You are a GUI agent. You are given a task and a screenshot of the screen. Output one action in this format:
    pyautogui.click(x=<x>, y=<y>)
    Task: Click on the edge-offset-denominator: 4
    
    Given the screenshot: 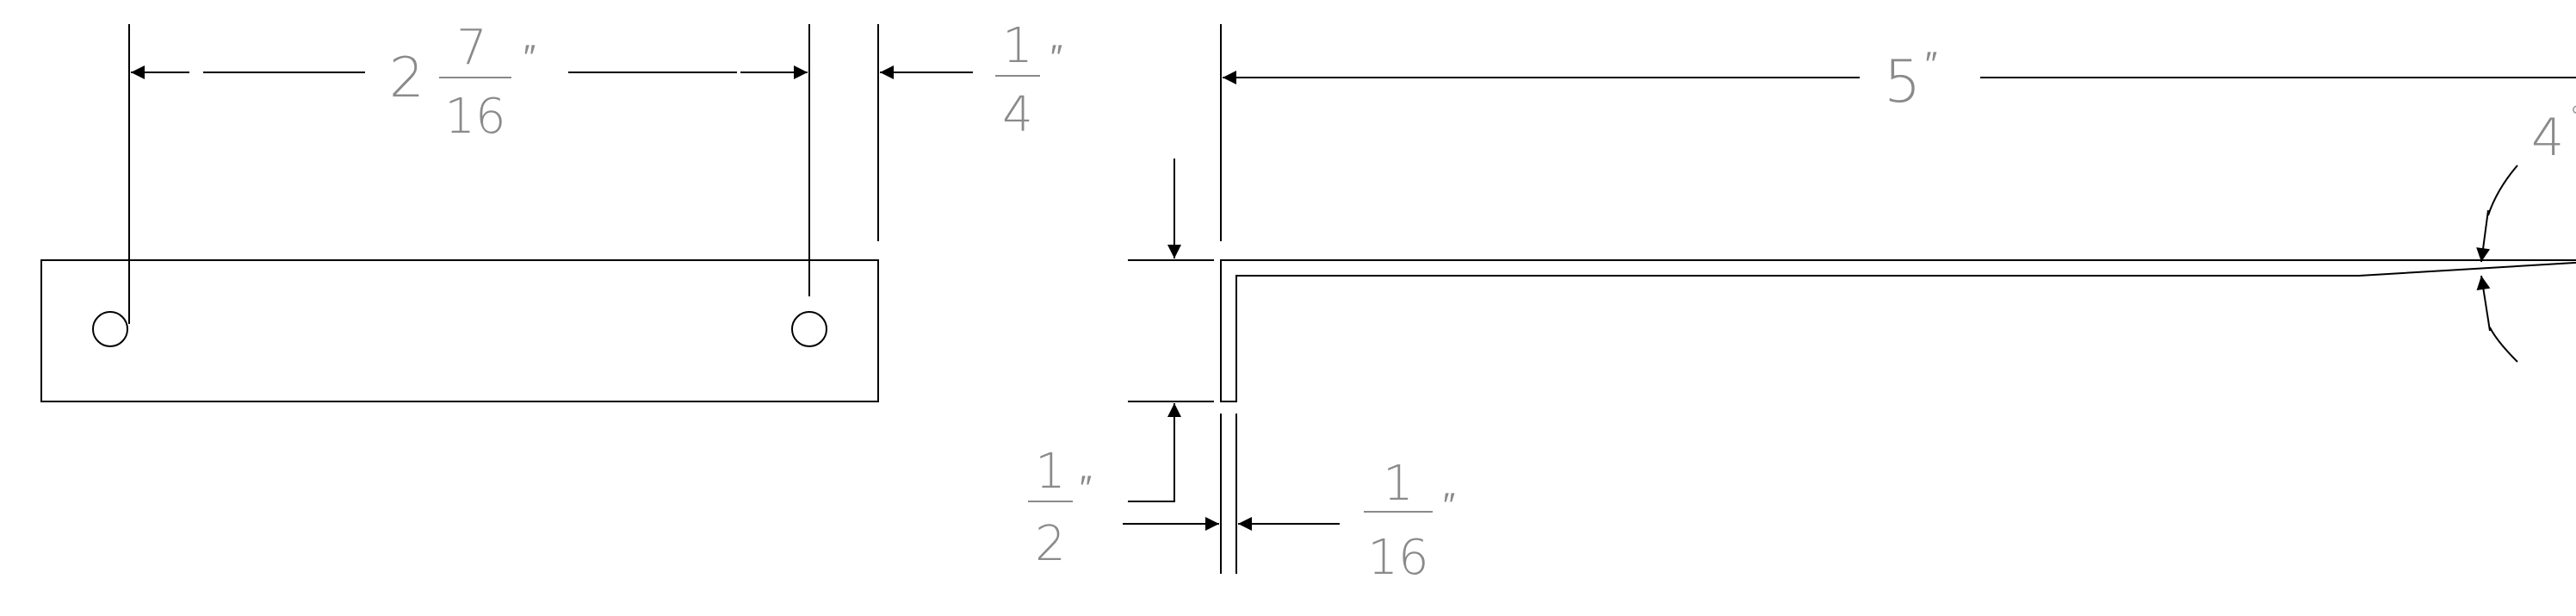 What is the action you would take?
    pyautogui.click(x=1018, y=115)
    